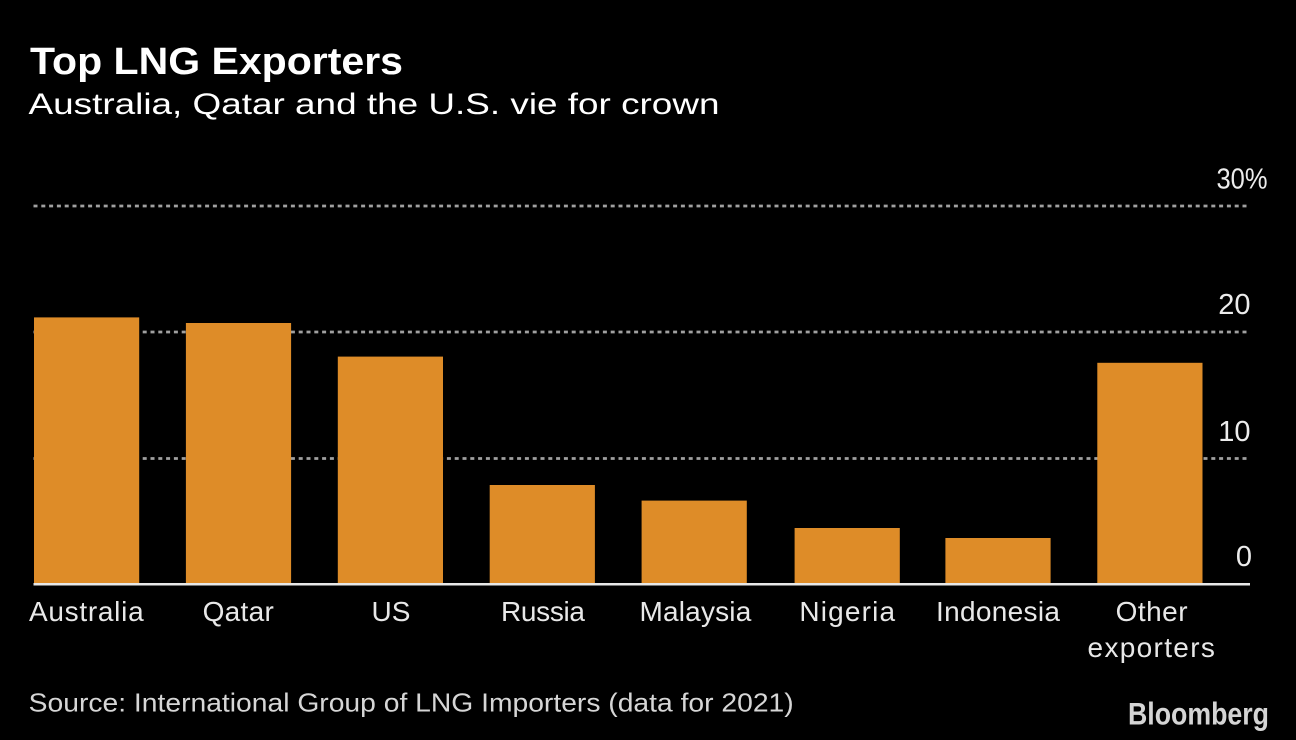  What do you see at coordinates (998, 611) in the screenshot?
I see `svg-text: Indonesia` at bounding box center [998, 611].